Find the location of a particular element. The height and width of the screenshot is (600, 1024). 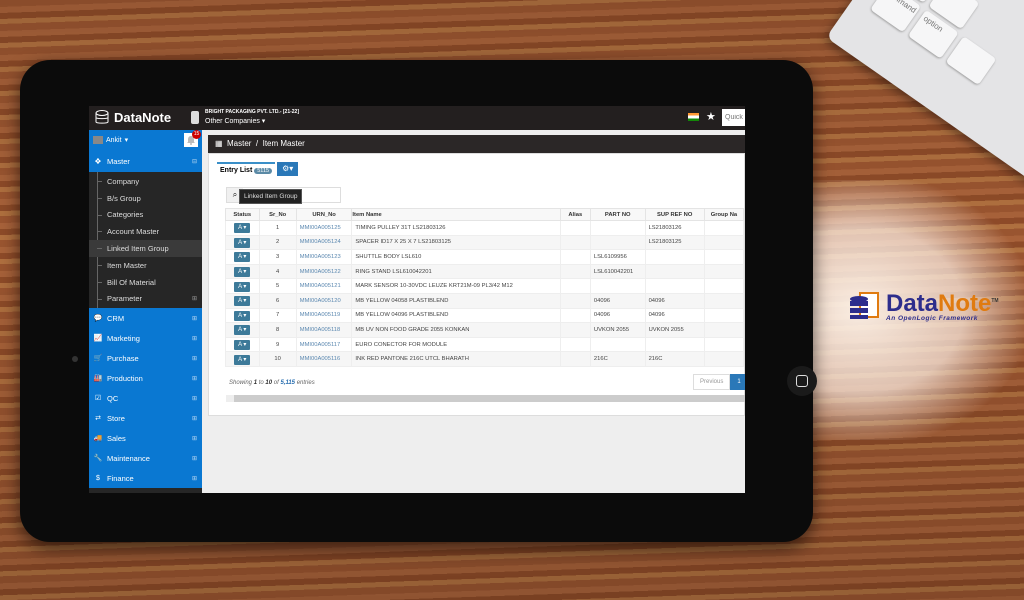

sidebar-item-sales: 🚚 Sales ⊞ is located at coordinates (145, 438).